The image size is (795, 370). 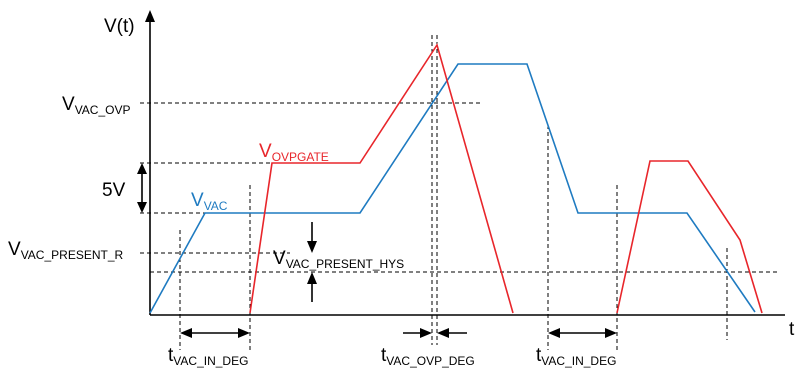 What do you see at coordinates (142, 168) in the screenshot?
I see `five-v-arrowhead-up` at bounding box center [142, 168].